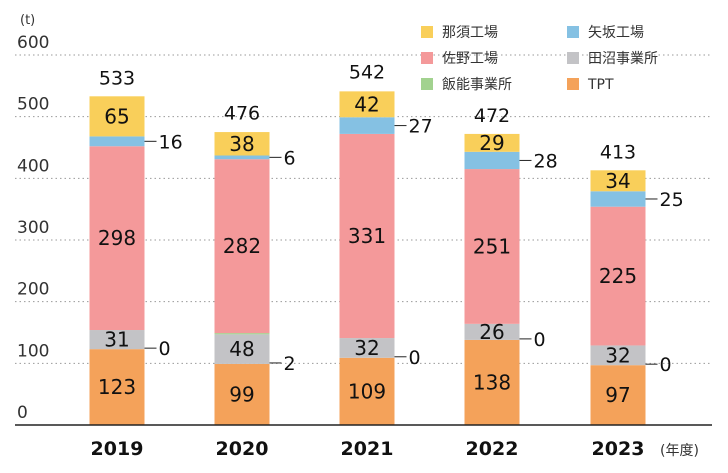 The width and height of the screenshot is (728, 473). Describe the element at coordinates (33, 228) in the screenshot. I see `y-tick-label: 300` at that location.